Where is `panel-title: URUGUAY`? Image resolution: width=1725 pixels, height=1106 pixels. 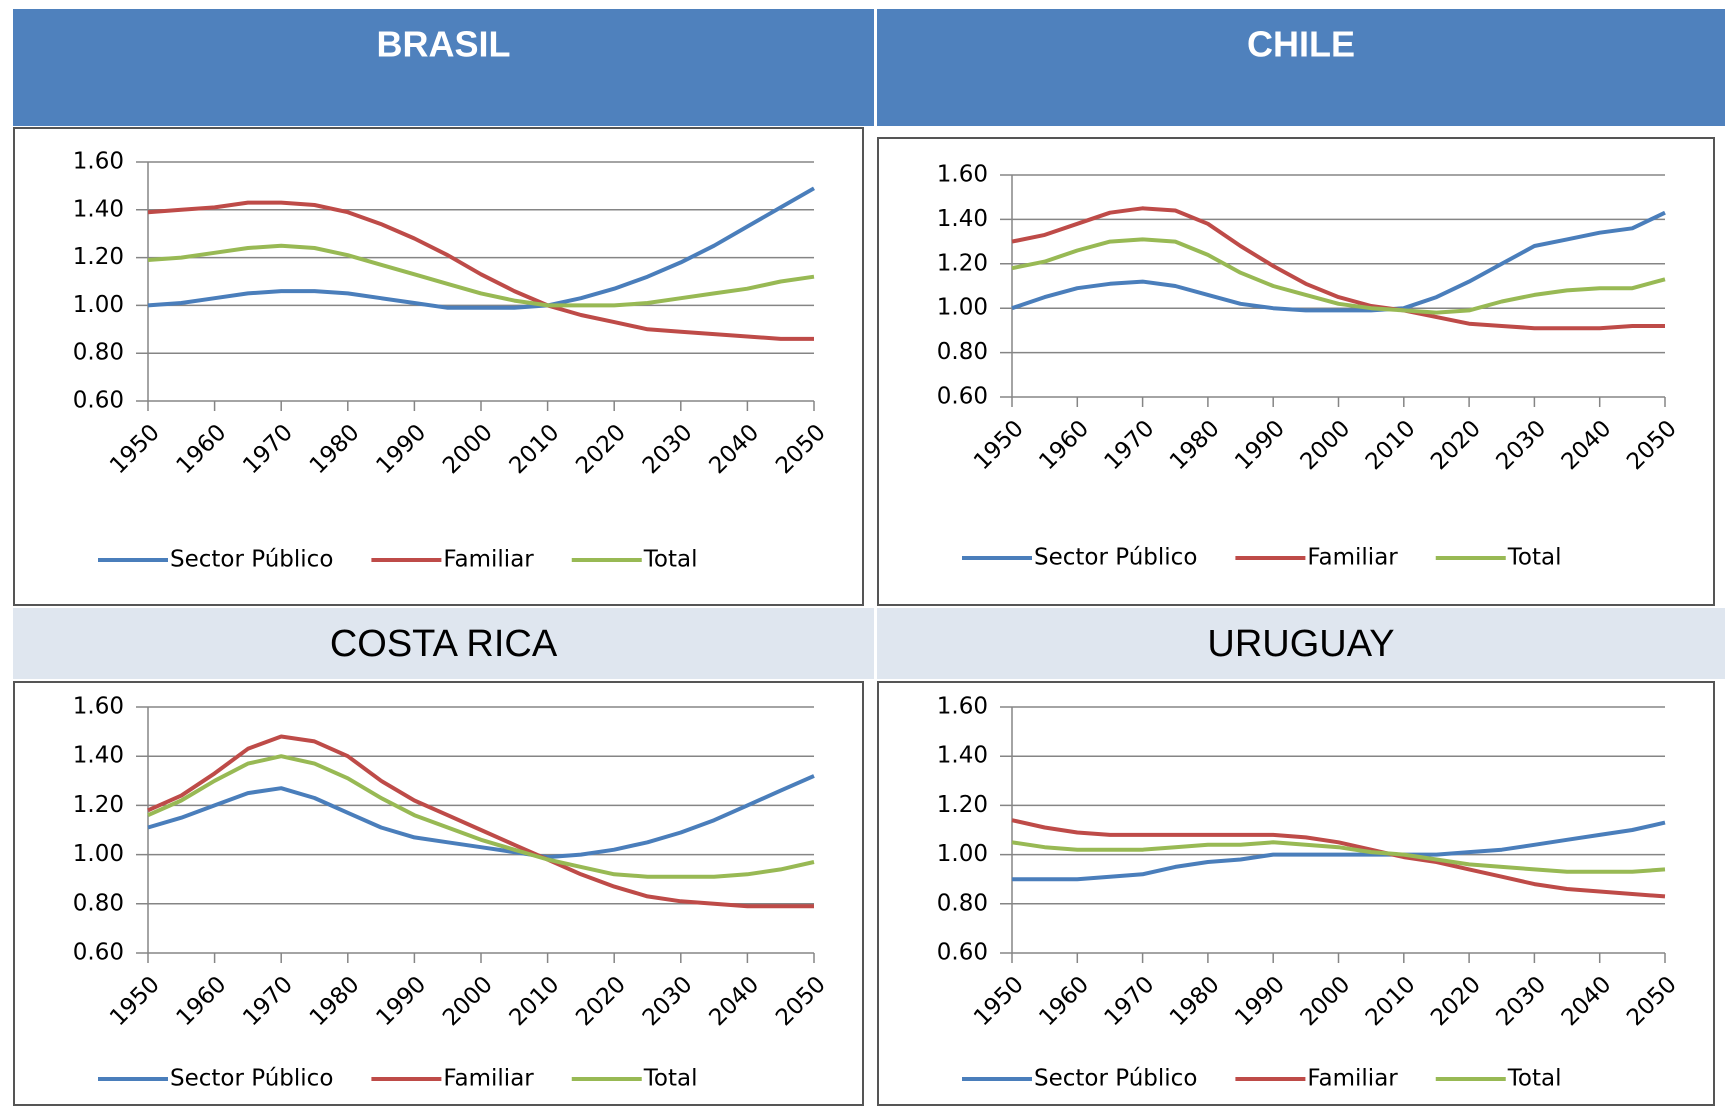 panel-title: URUGUAY is located at coordinates (1300, 644).